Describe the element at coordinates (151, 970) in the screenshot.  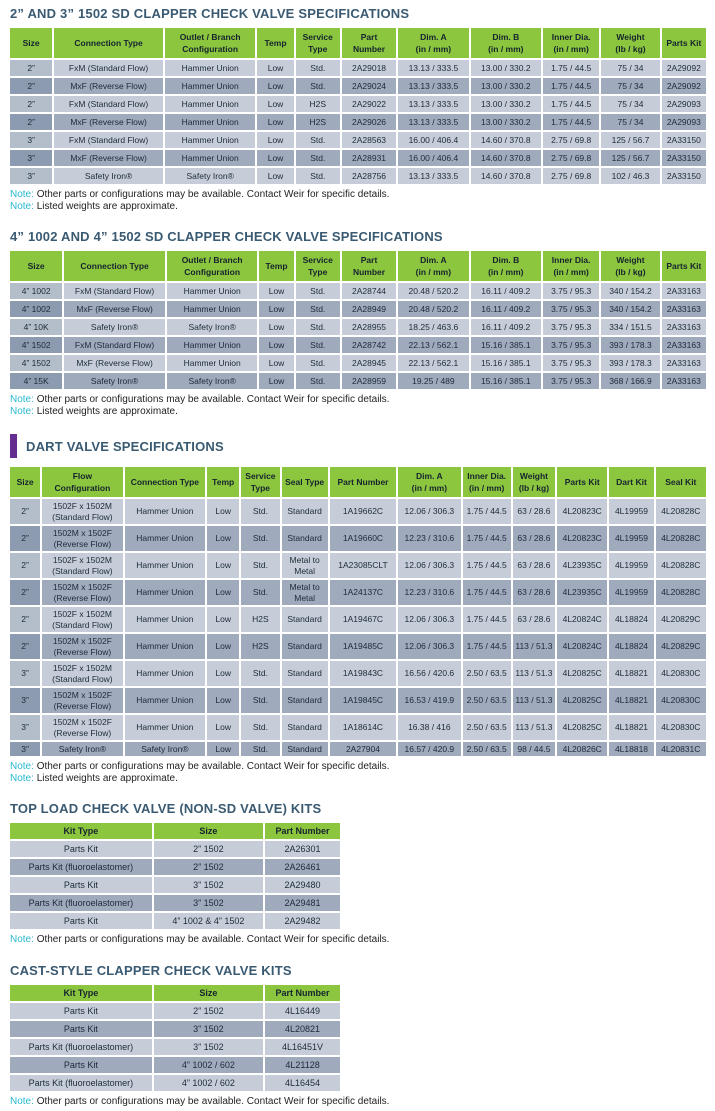
I see `section-title: CAST-STYLE CLAPPER CHECK VALVE KITS` at that location.